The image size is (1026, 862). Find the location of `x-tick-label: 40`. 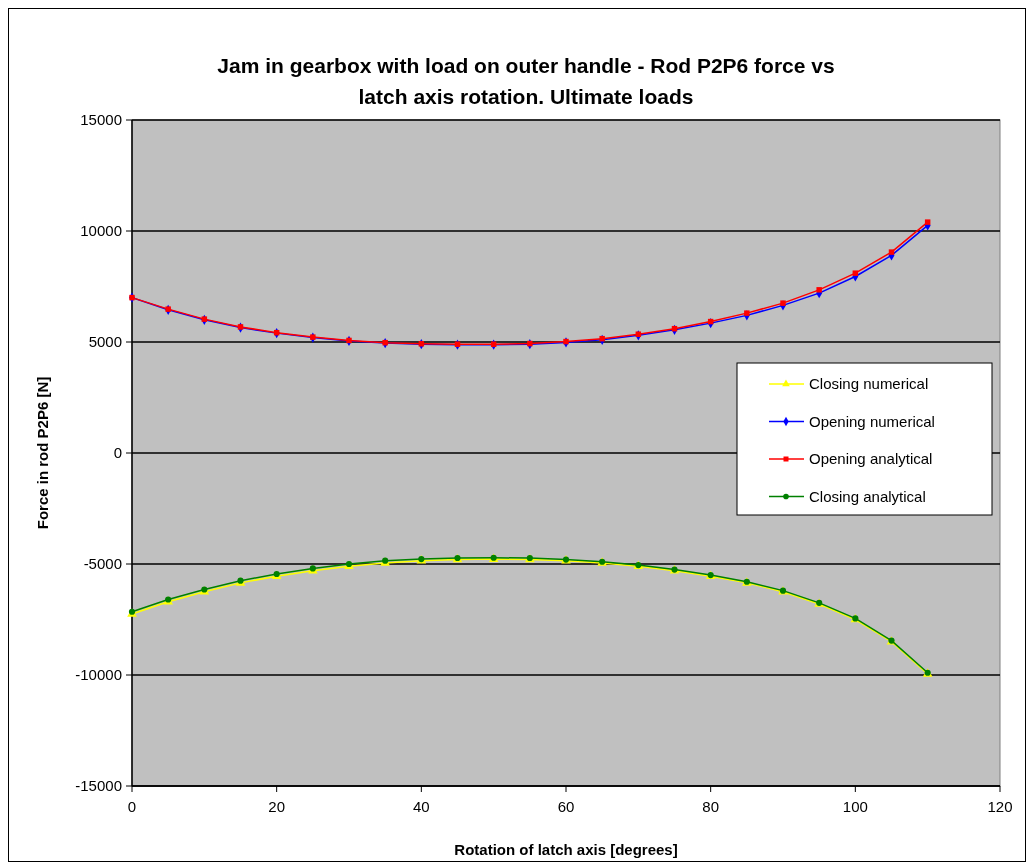

x-tick-label: 40 is located at coordinates (421, 806).